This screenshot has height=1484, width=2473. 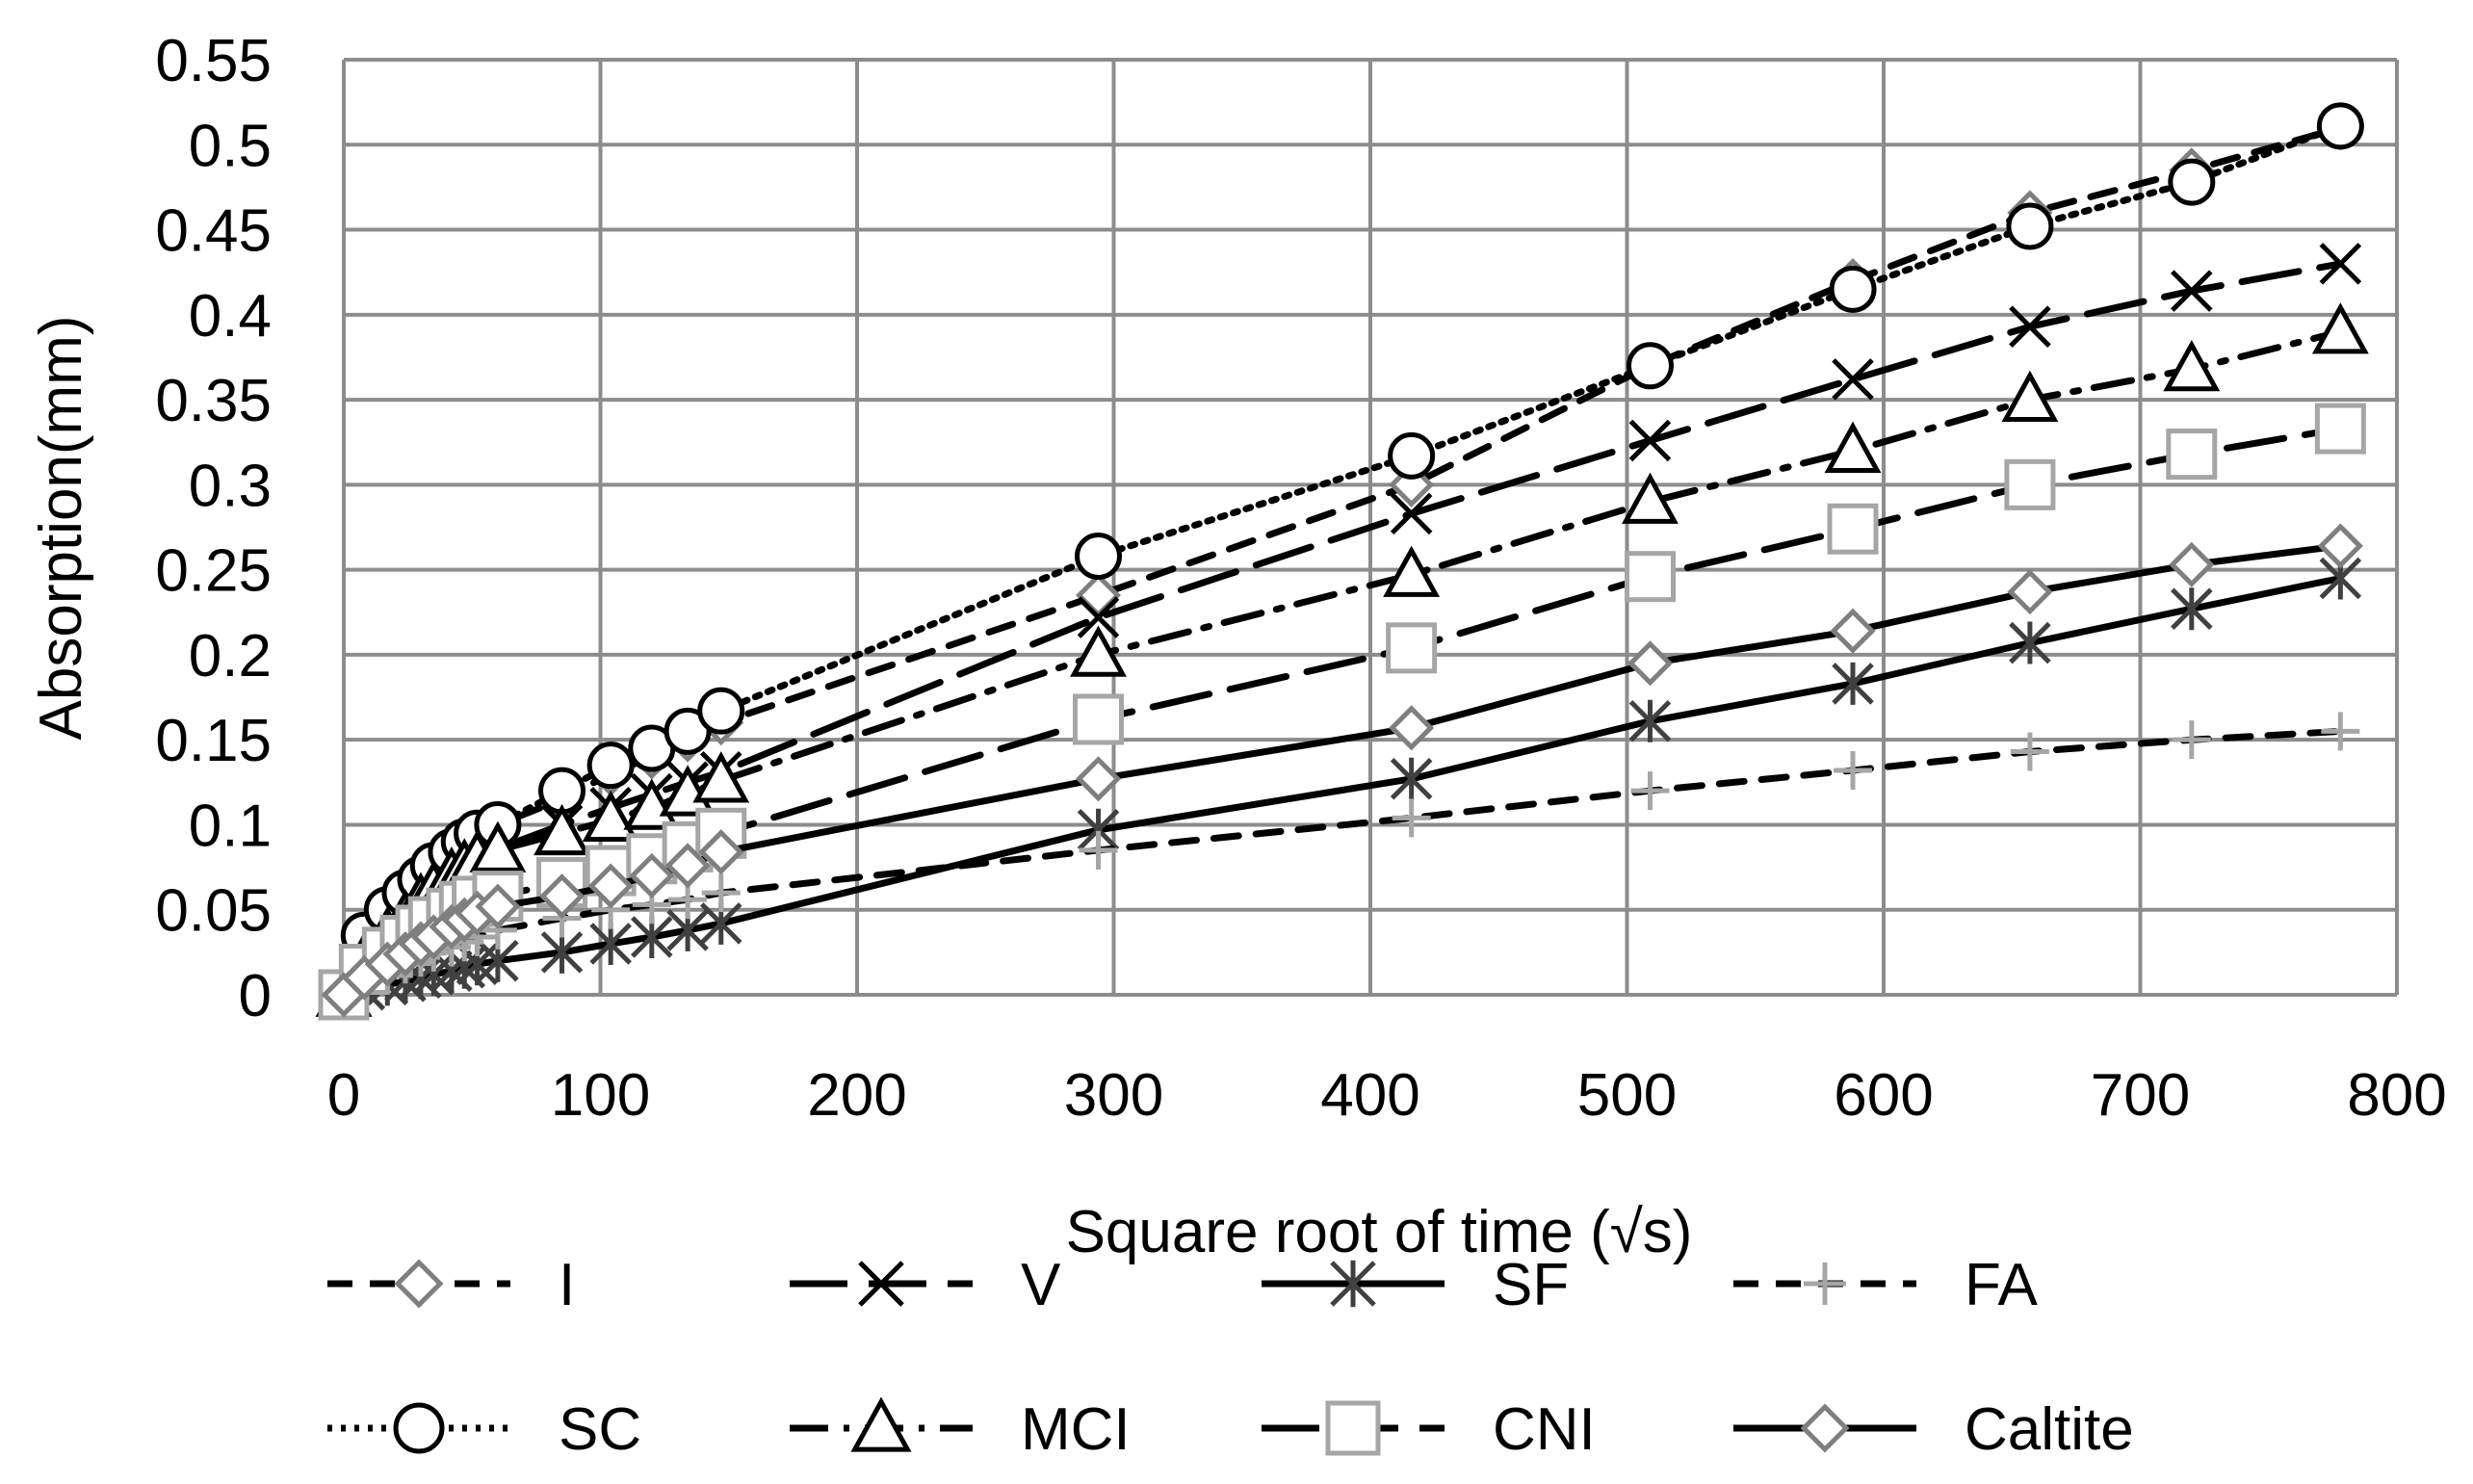 I want to click on y-tick-label: 0.35, so click(x=213, y=401).